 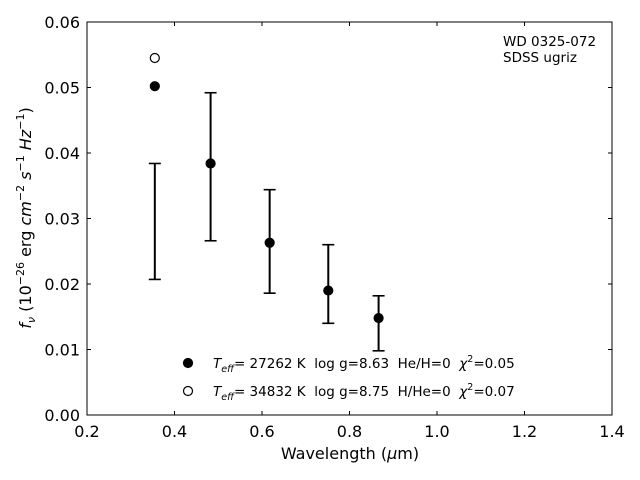 I want to click on y-tick-label: 0.06, so click(x=62, y=22).